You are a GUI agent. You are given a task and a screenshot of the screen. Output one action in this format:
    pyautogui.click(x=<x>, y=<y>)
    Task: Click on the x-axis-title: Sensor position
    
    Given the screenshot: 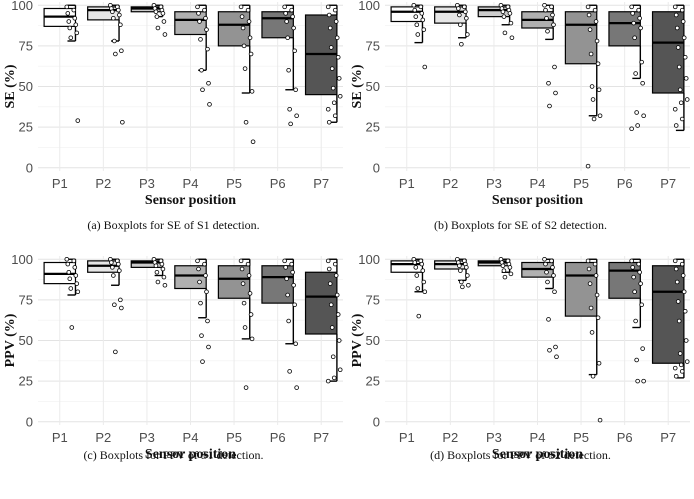 What is the action you would take?
    pyautogui.click(x=190, y=200)
    